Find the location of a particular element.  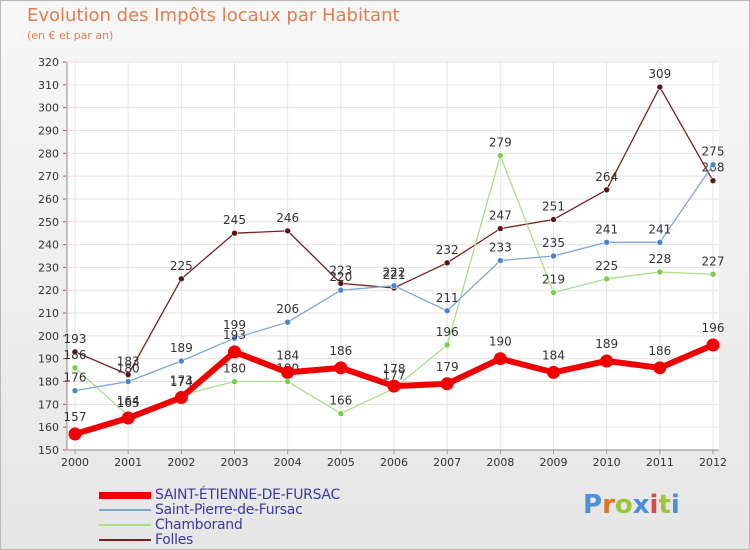

data-label: 221 is located at coordinates (394, 275).